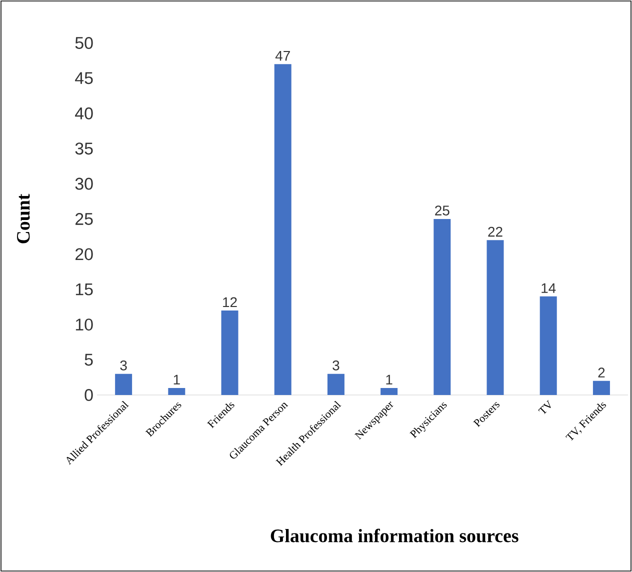 This screenshot has height=572, width=632. What do you see at coordinates (601, 373) in the screenshot?
I see `data-label: 2` at bounding box center [601, 373].